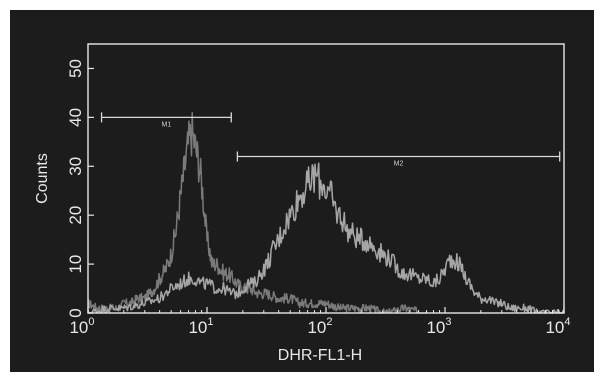 The height and width of the screenshot is (376, 602). What do you see at coordinates (448, 322) in the screenshot?
I see `x-tick-exponent: 3` at bounding box center [448, 322].